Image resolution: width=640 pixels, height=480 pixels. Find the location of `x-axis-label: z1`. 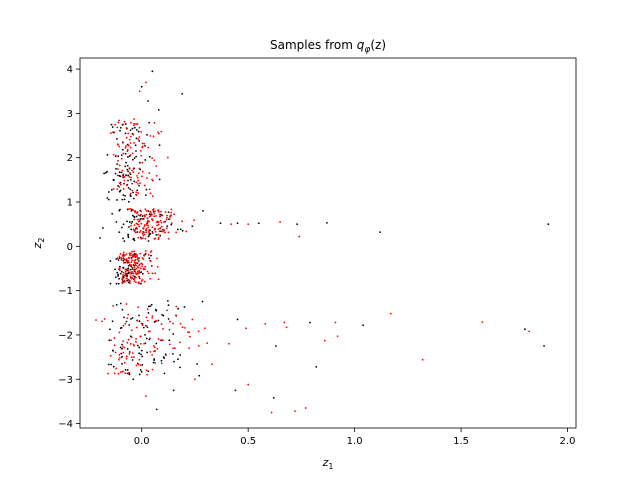

x-axis-label: z1 is located at coordinates (328, 463).